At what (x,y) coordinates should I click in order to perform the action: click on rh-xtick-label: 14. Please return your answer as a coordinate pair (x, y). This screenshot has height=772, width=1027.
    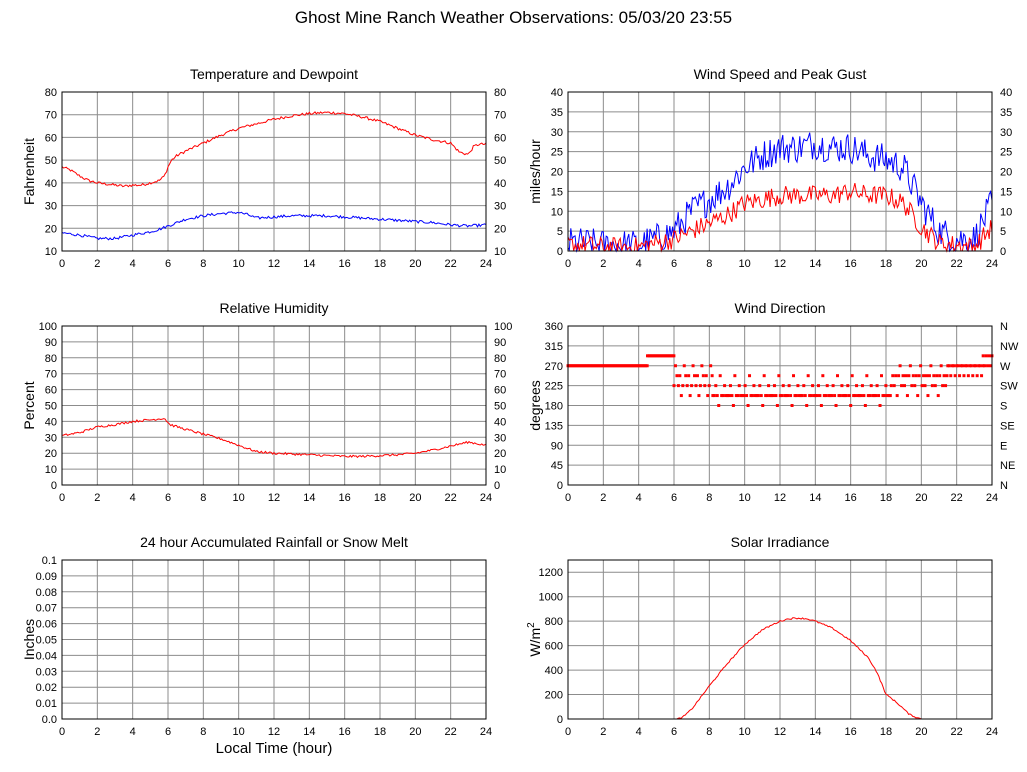
    Looking at the image, I should click on (309, 498).